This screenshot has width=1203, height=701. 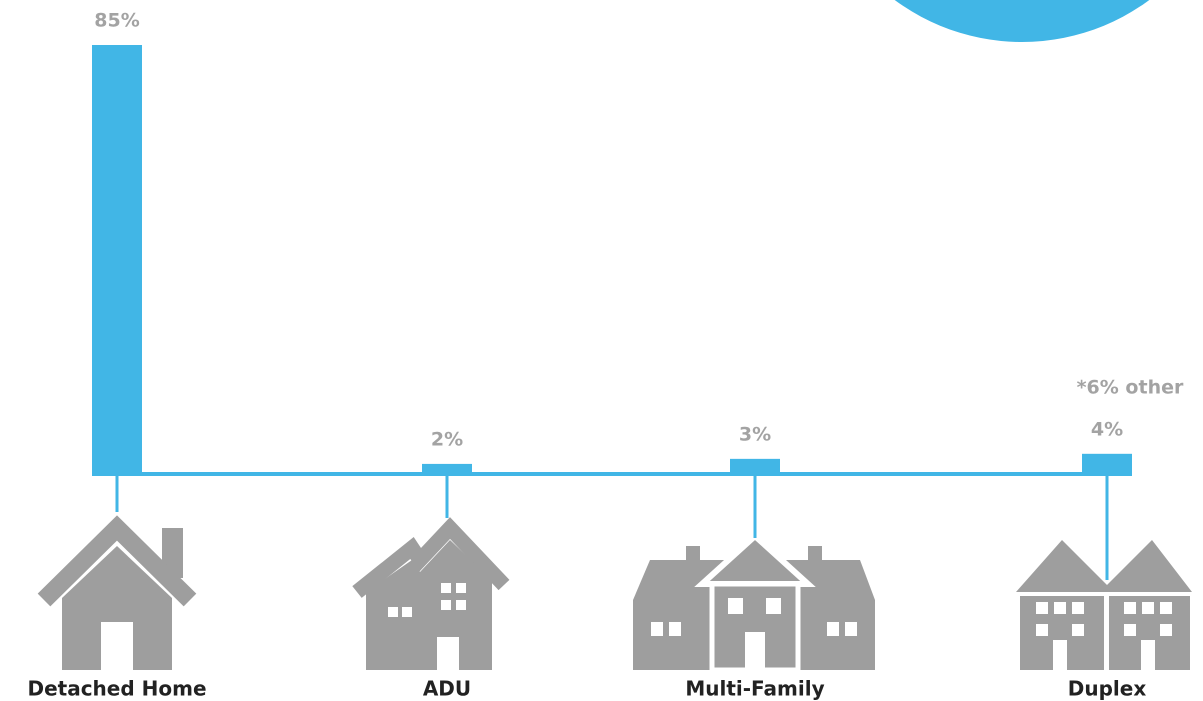 What do you see at coordinates (1022, 21) in the screenshot?
I see `decor-circle` at bounding box center [1022, 21].